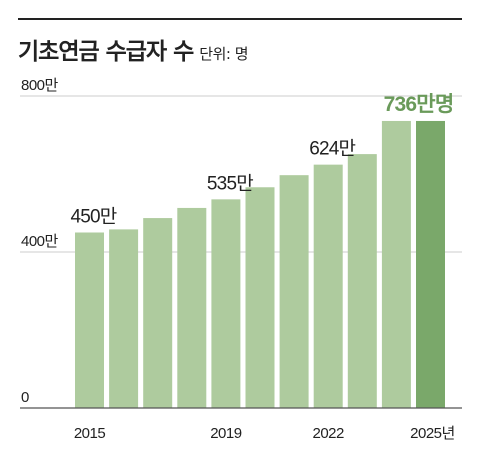 This screenshot has width=480, height=460. What do you see at coordinates (90, 433) in the screenshot?
I see `x-tick-label: 2015` at bounding box center [90, 433].